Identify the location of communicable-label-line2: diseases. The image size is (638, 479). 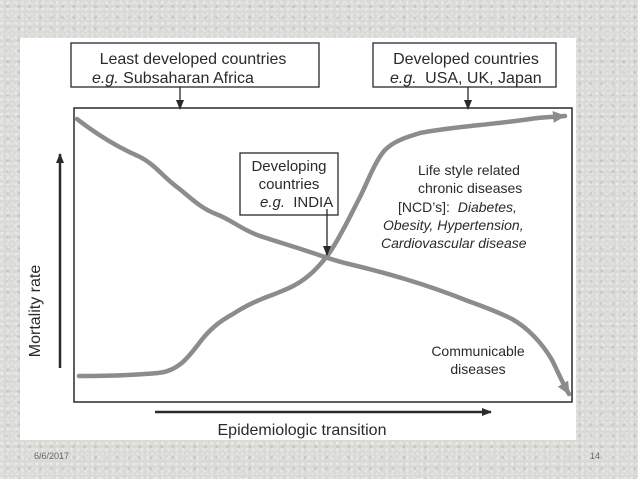
(477, 369).